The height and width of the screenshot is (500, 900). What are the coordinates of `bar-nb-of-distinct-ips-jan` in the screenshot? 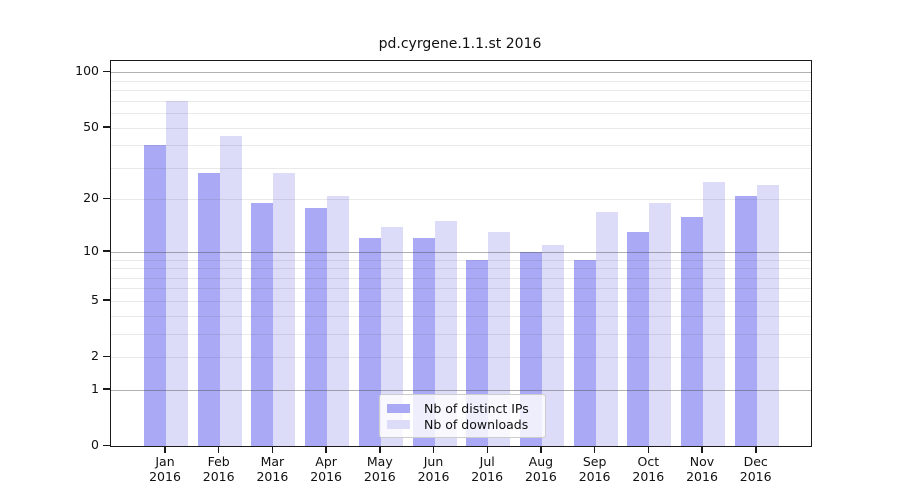 It's located at (155, 295).